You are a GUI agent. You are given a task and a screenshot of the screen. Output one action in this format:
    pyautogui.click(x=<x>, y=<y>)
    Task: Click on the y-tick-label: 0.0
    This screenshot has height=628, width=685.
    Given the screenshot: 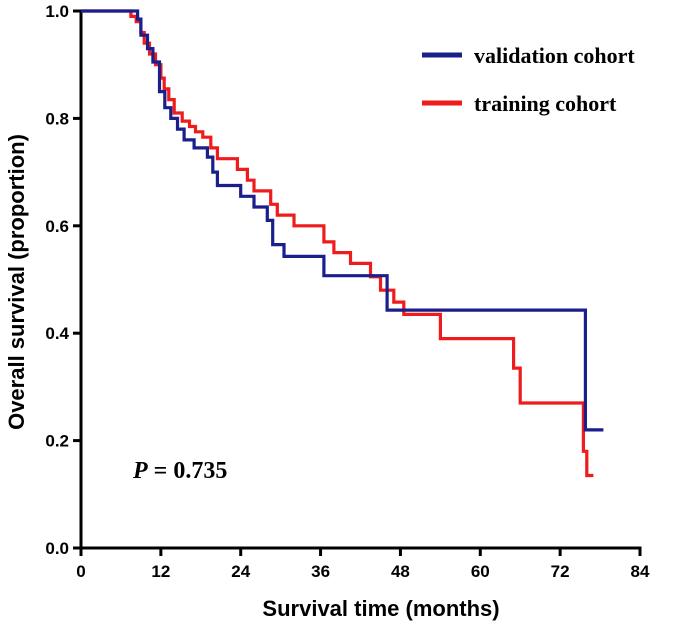 What is the action you would take?
    pyautogui.click(x=57, y=548)
    